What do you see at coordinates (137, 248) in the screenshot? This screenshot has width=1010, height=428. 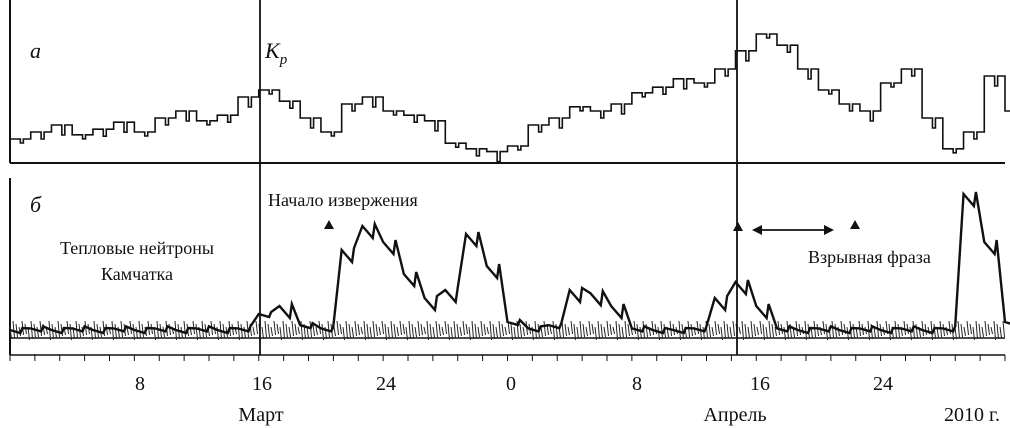 I see `neutrons-title-line-1: Тепловые нейтроны` at bounding box center [137, 248].